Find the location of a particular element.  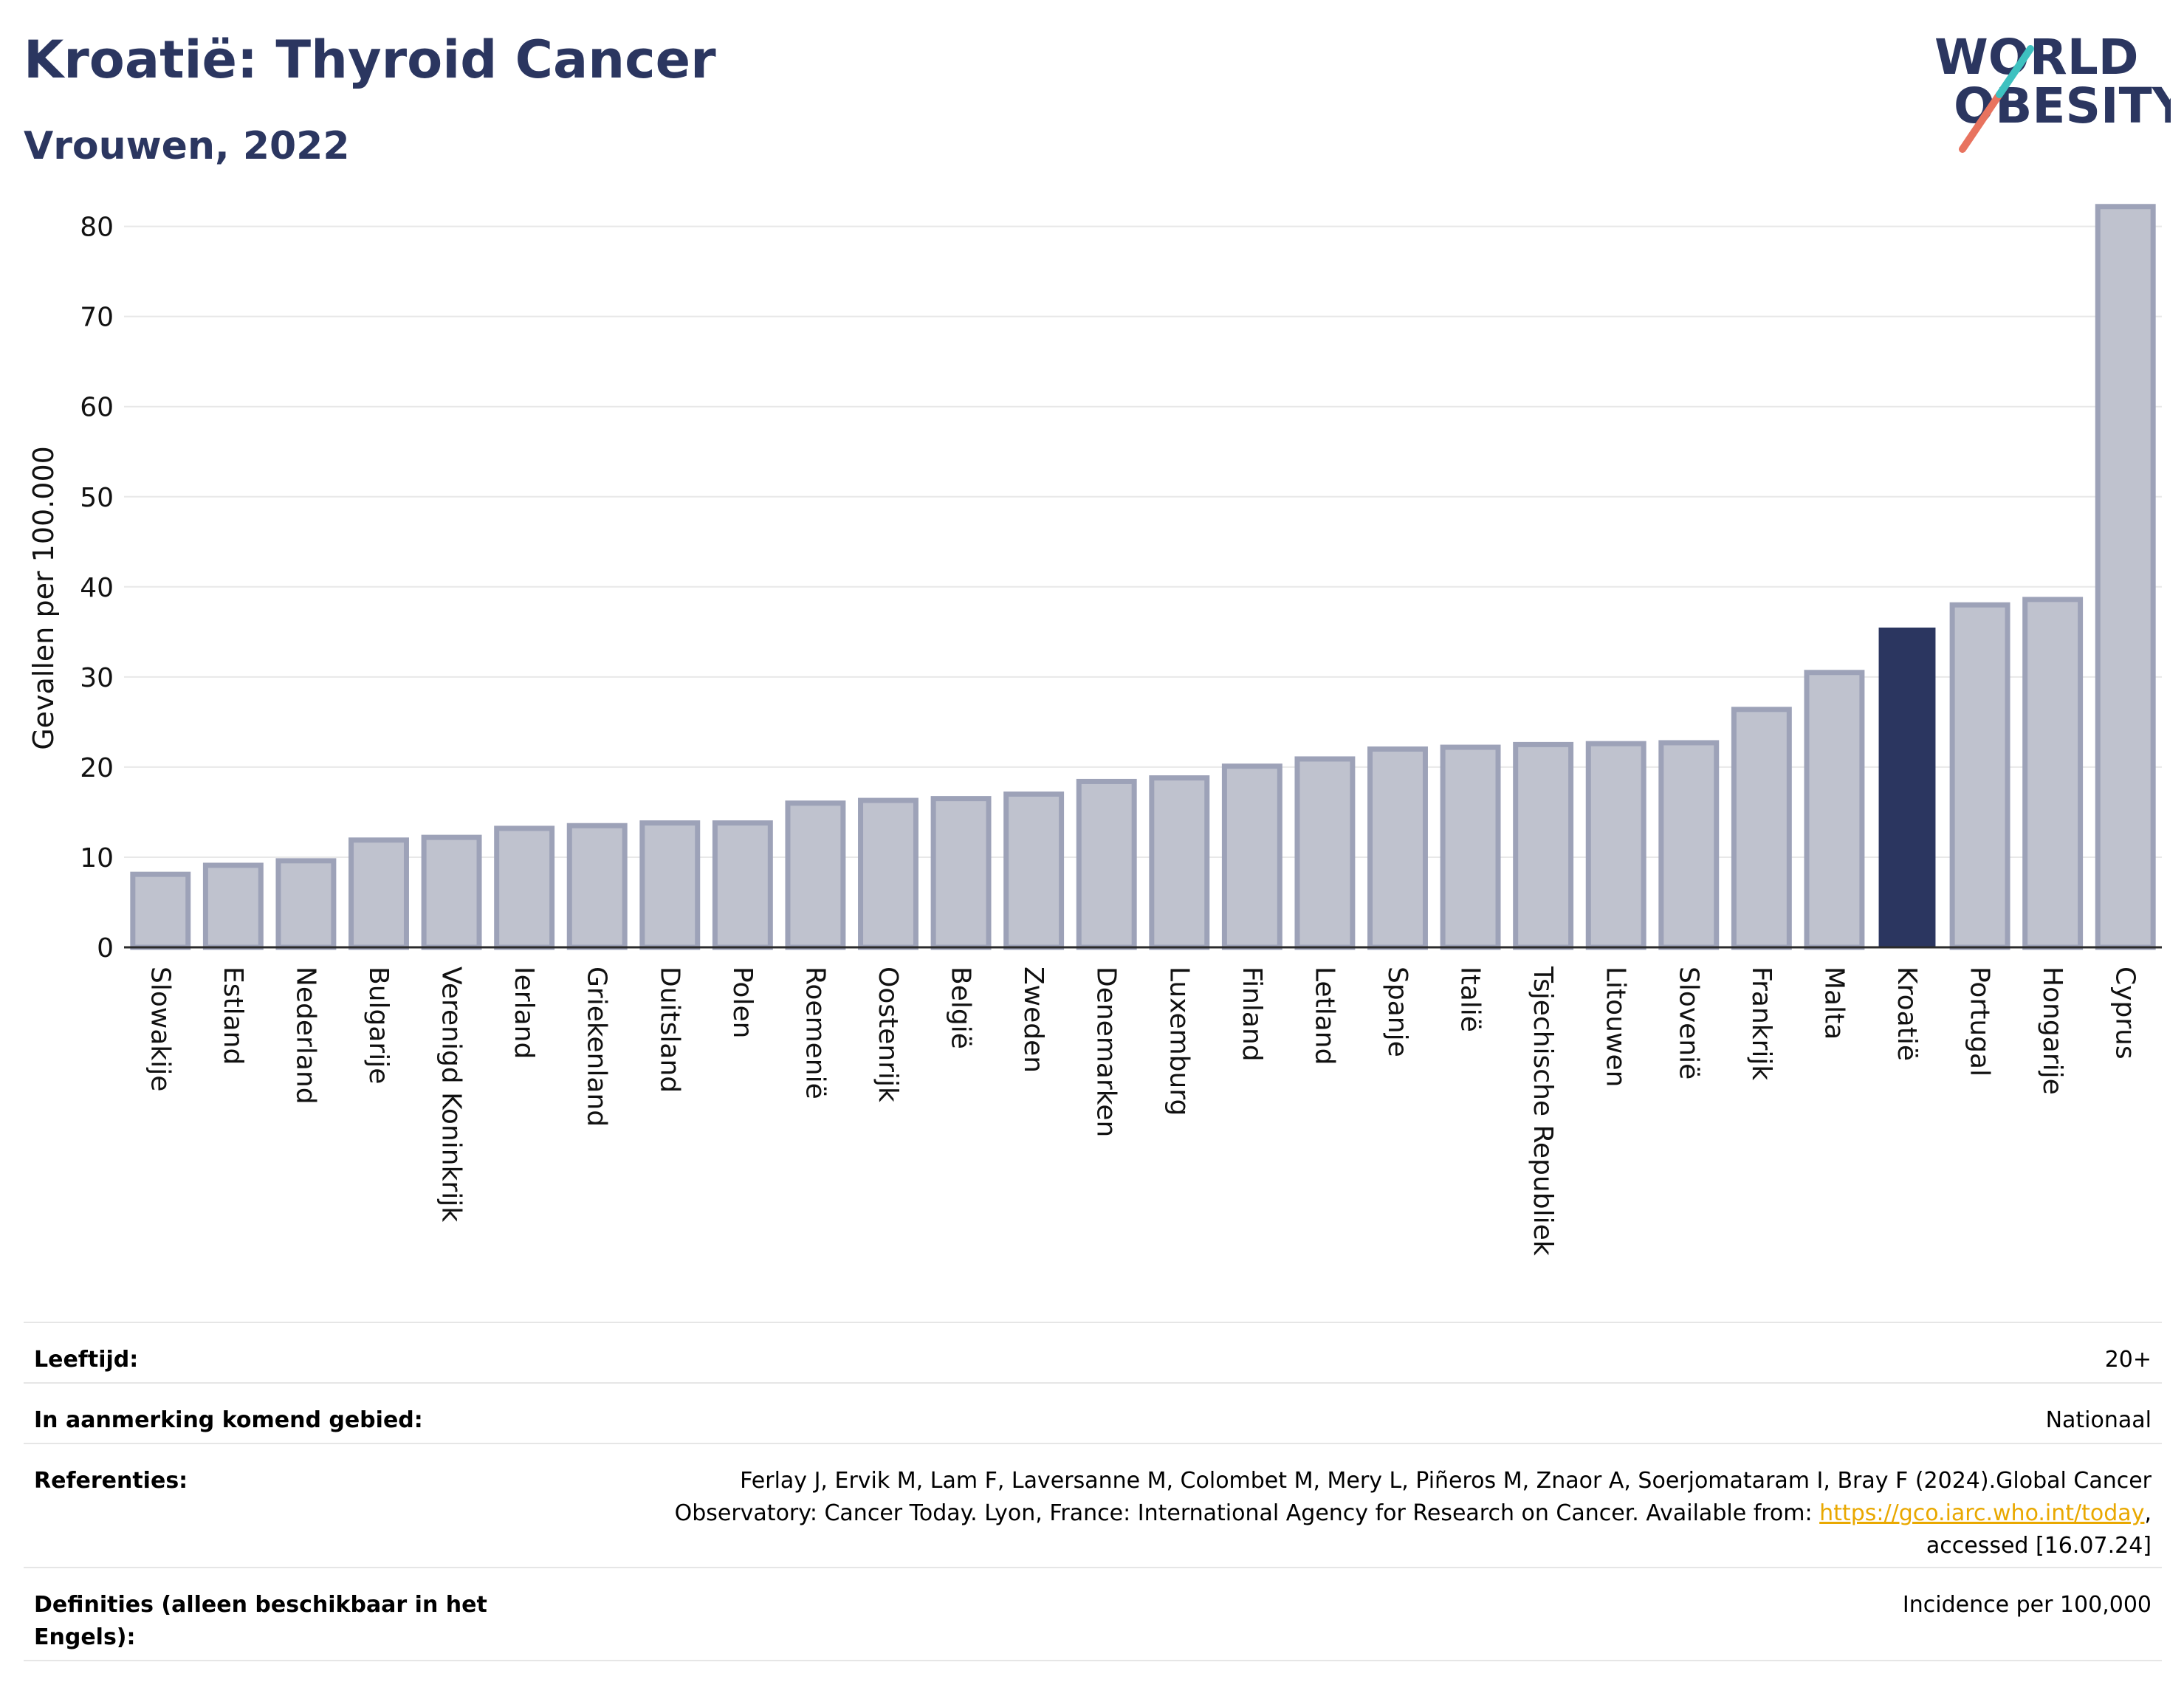

y-tick-label: 50 is located at coordinates (97, 498).